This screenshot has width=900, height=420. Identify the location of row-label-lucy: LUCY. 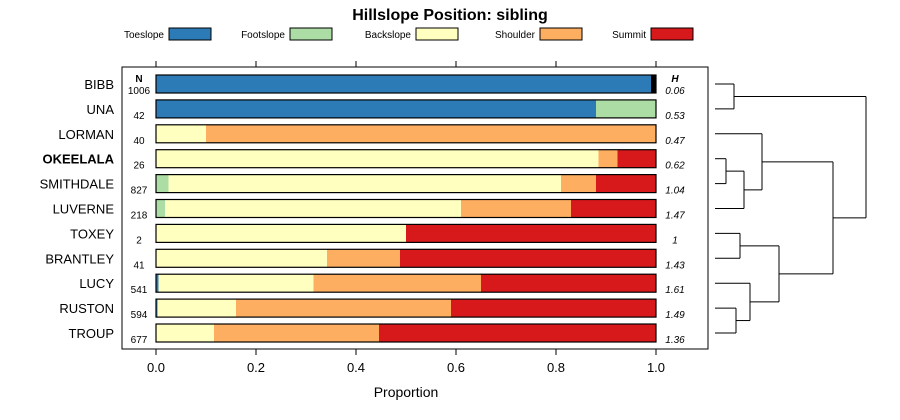
(96, 283).